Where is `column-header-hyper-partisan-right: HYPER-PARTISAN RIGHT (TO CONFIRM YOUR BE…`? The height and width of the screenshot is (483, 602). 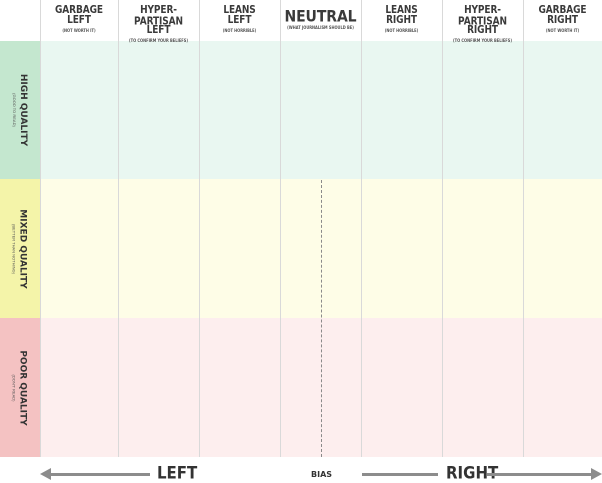 column-header-hyper-partisan-right: HYPER-PARTISAN RIGHT (TO CONFIRM YOUR BE… is located at coordinates (482, 21).